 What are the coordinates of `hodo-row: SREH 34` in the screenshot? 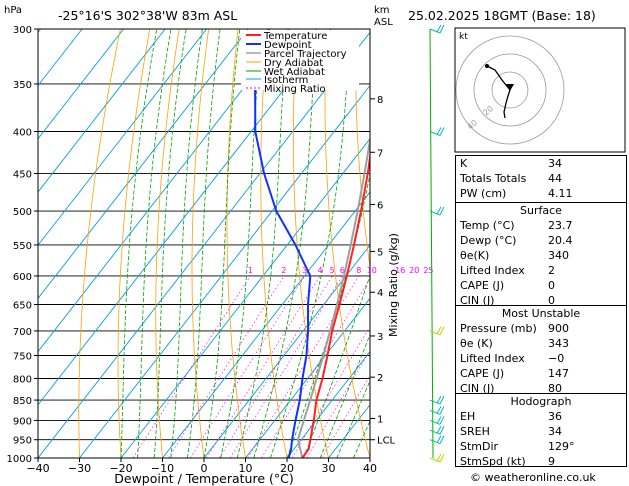 It's located at (541, 431).